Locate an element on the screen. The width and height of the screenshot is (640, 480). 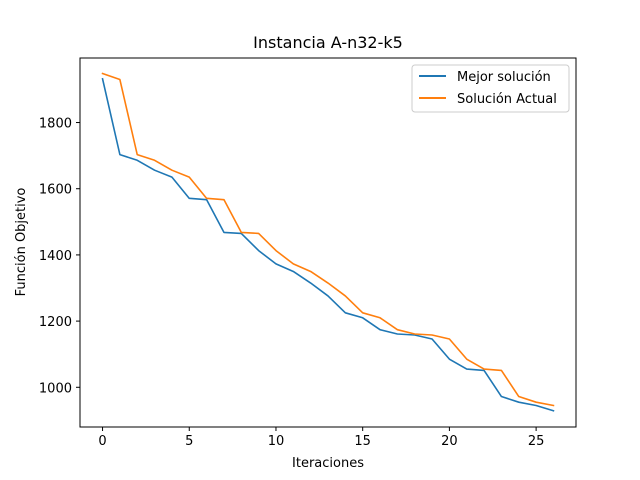
chart-title: Instancia A-n32-k5 is located at coordinates (328, 42).